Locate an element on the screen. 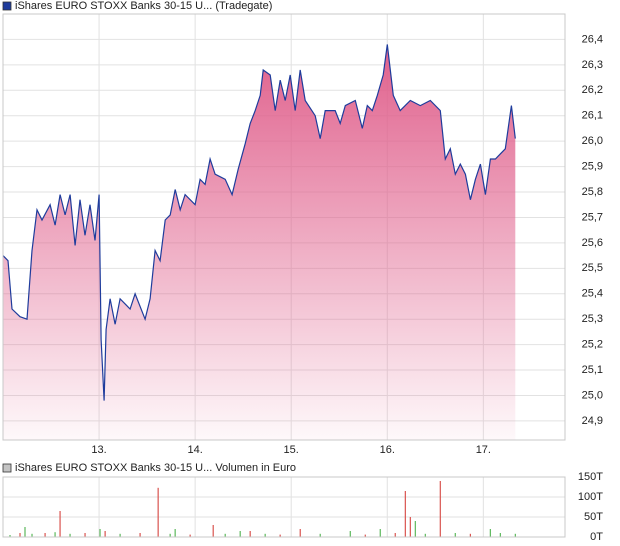 The width and height of the screenshot is (620, 546). y-tick-label: 25,1 is located at coordinates (592, 370).